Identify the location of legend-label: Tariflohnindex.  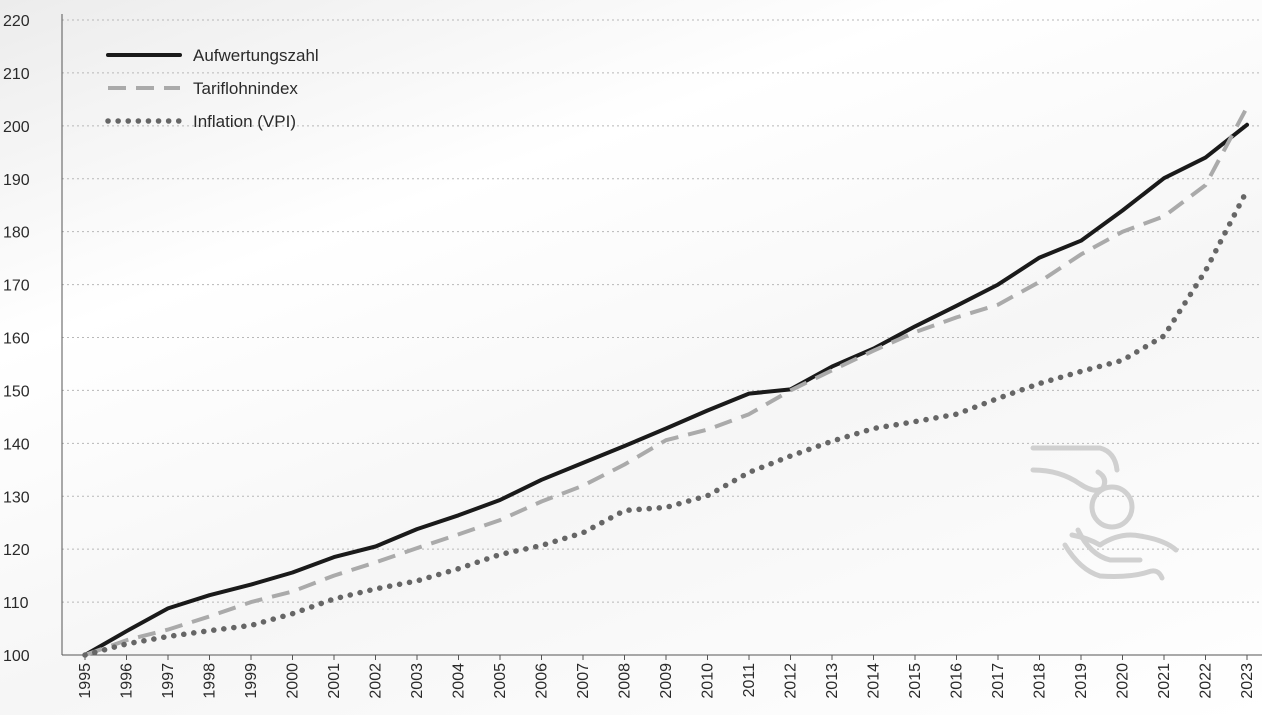
(245, 88).